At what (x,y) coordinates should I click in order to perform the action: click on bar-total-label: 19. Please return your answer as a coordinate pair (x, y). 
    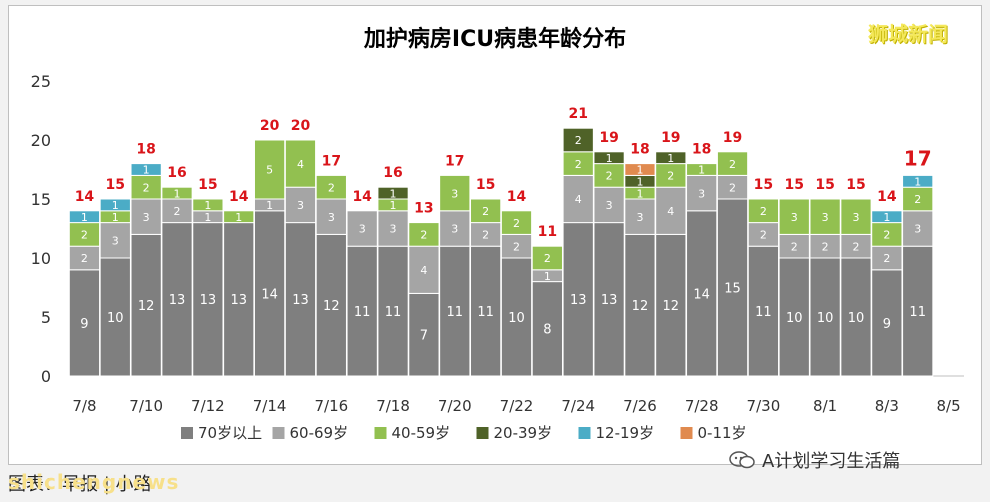
    Looking at the image, I should click on (732, 138).